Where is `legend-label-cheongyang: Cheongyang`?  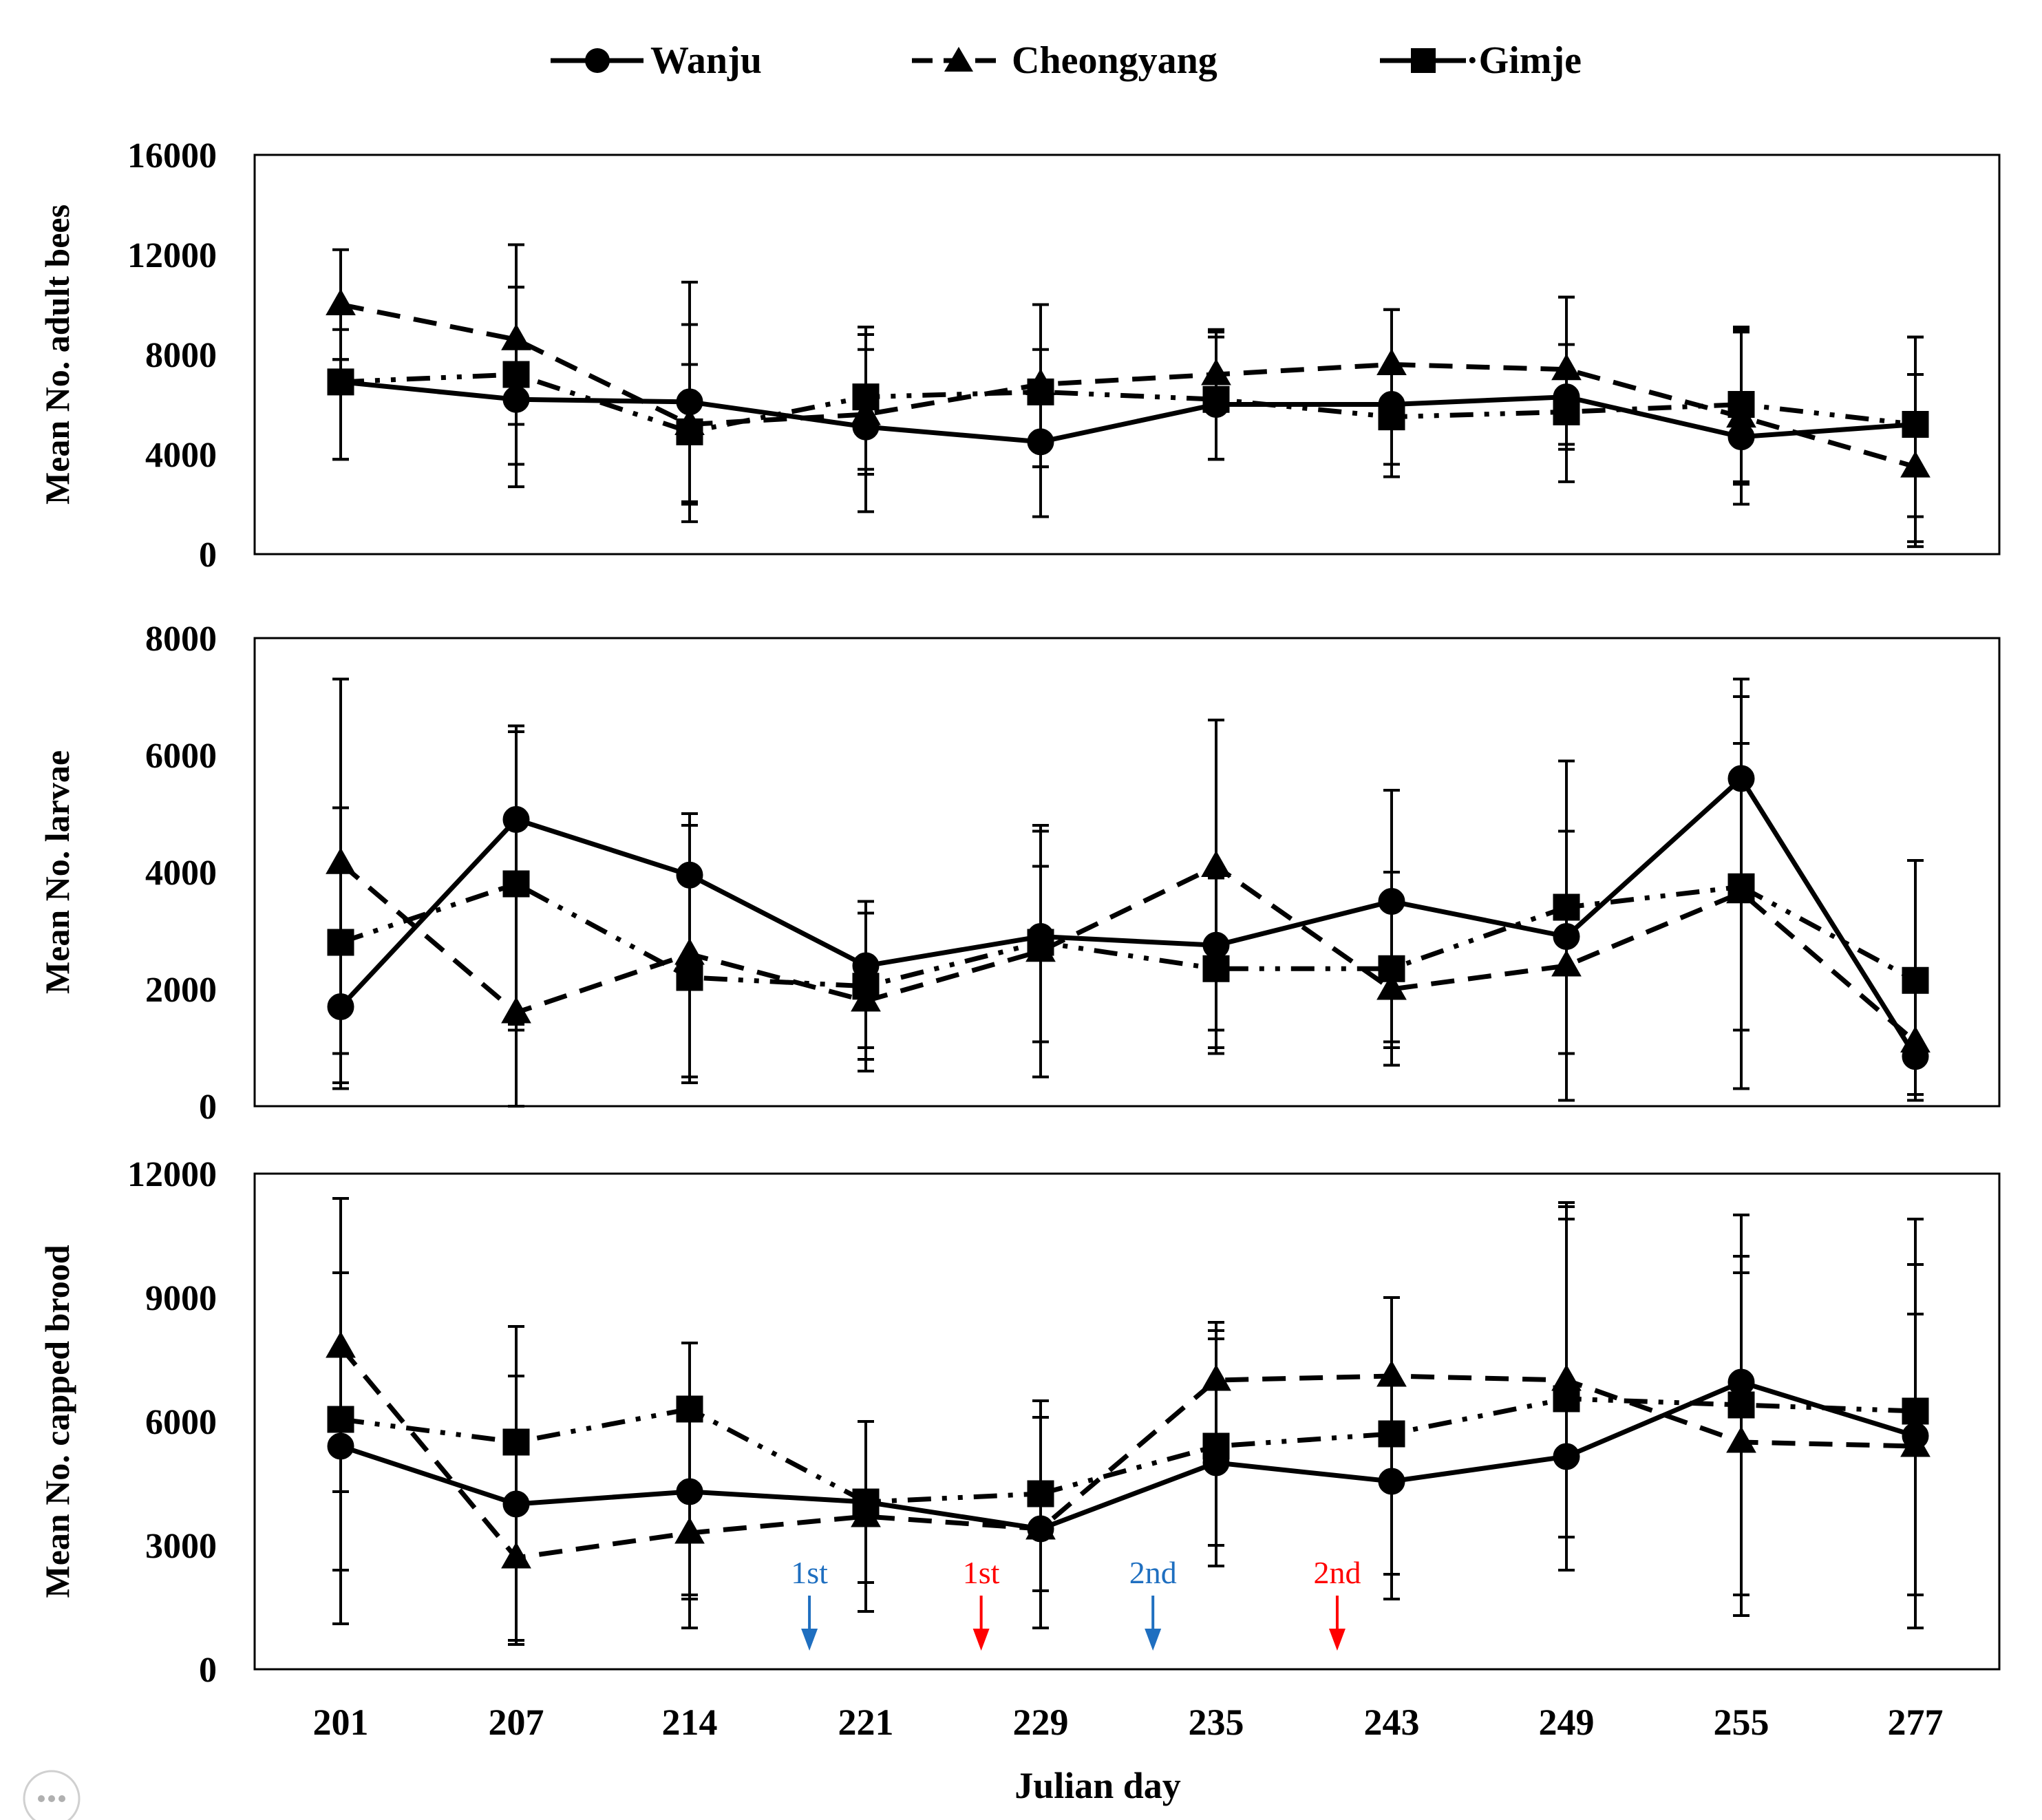
legend-label-cheongyang: Cheongyang is located at coordinates (1114, 60).